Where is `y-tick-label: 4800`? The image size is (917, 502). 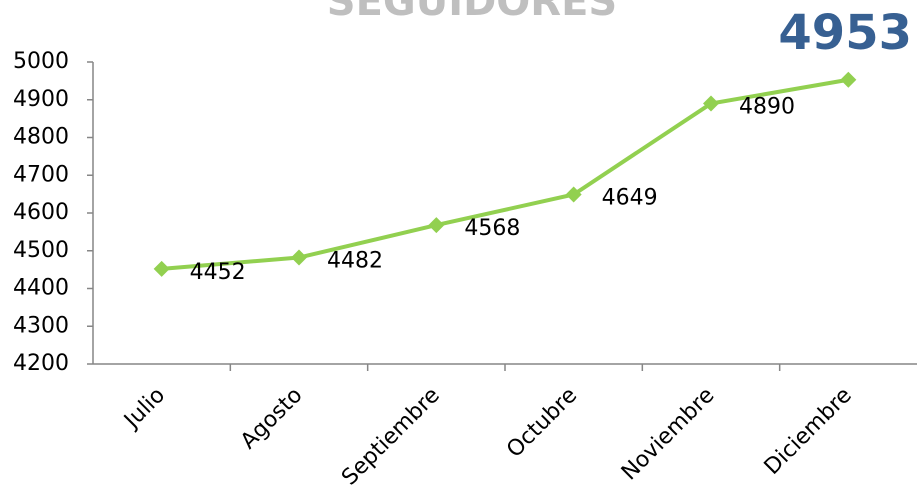
y-tick-label: 4800 is located at coordinates (41, 137).